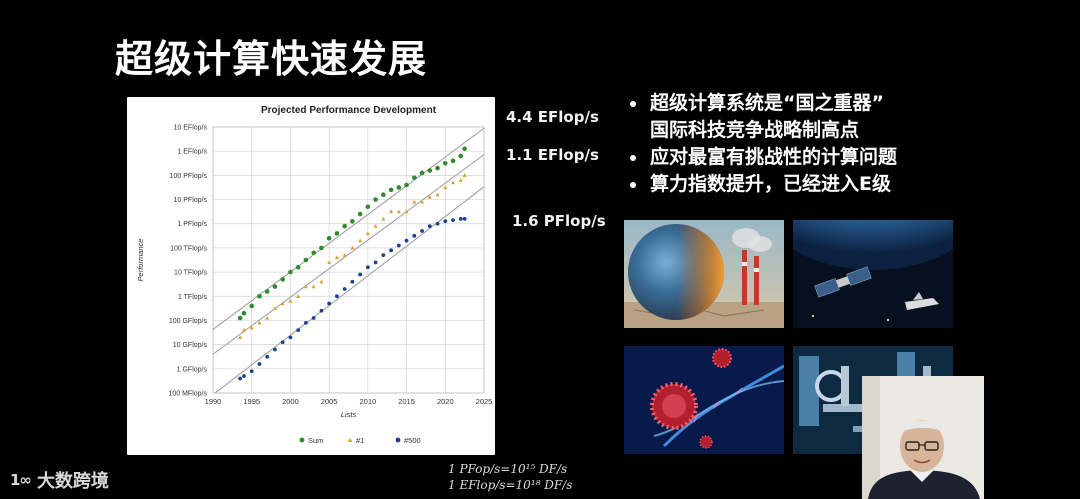  I want to click on y-tick-label: 100 MFlop/s, so click(187, 394).